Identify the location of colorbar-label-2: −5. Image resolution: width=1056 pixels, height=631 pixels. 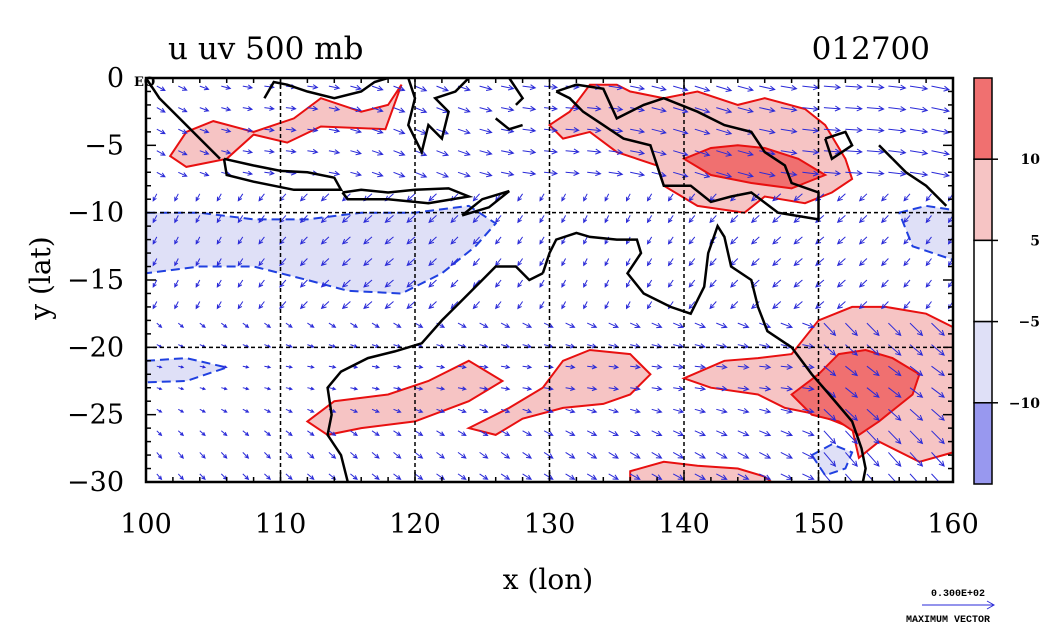
(1029, 323).